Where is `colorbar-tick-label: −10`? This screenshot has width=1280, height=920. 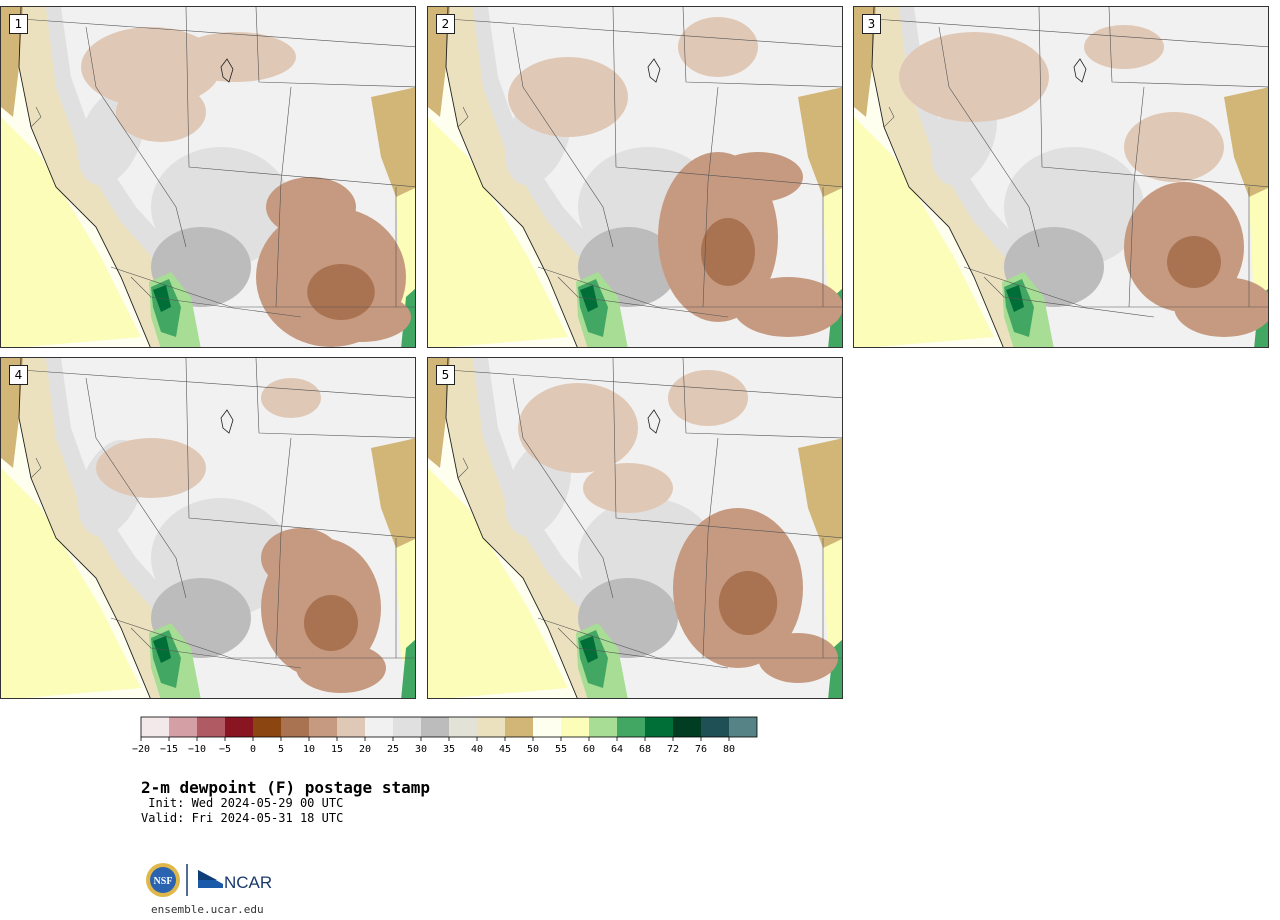
colorbar-tick-label: −10 is located at coordinates (197, 749).